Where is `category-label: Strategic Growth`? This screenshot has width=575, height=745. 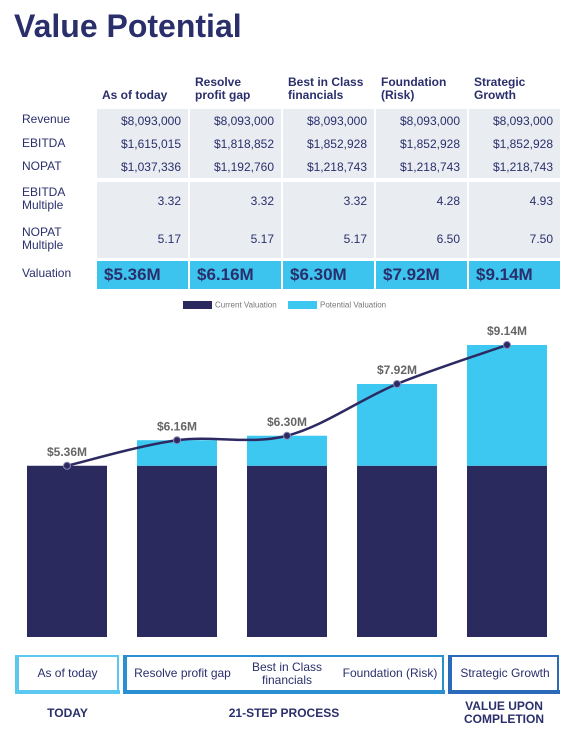 category-label: Strategic Growth is located at coordinates (505, 673).